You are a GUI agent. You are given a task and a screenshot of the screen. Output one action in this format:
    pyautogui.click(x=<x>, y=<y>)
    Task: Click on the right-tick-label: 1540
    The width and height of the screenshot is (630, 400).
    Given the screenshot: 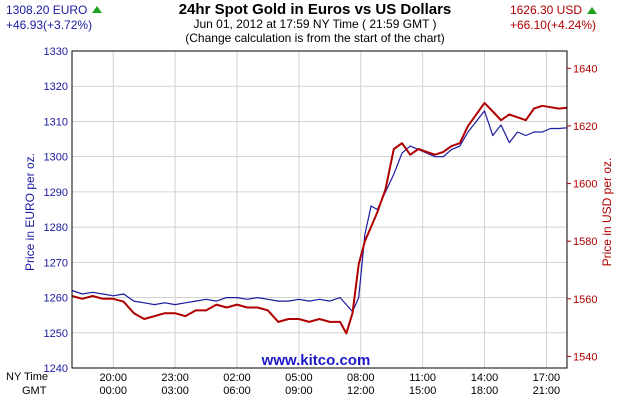 What is the action you would take?
    pyautogui.click(x=585, y=357)
    